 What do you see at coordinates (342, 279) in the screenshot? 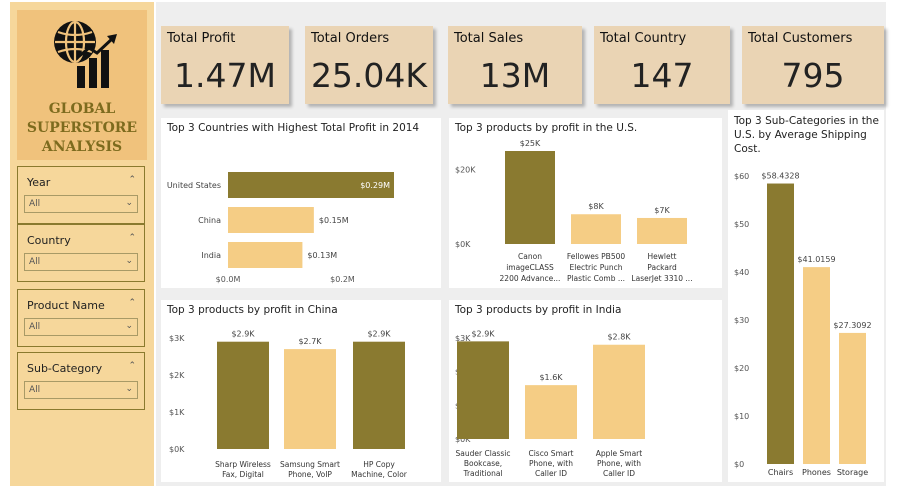
I see `x-tick-label: $0.2M` at bounding box center [342, 279].